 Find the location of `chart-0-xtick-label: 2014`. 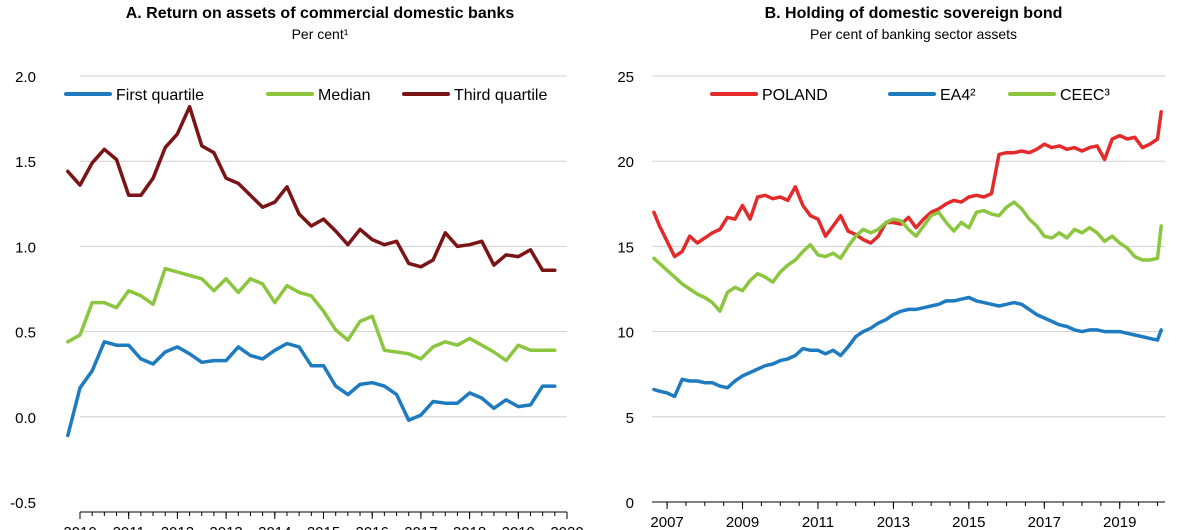

chart-0-xtick-label: 2014 is located at coordinates (274, 527).